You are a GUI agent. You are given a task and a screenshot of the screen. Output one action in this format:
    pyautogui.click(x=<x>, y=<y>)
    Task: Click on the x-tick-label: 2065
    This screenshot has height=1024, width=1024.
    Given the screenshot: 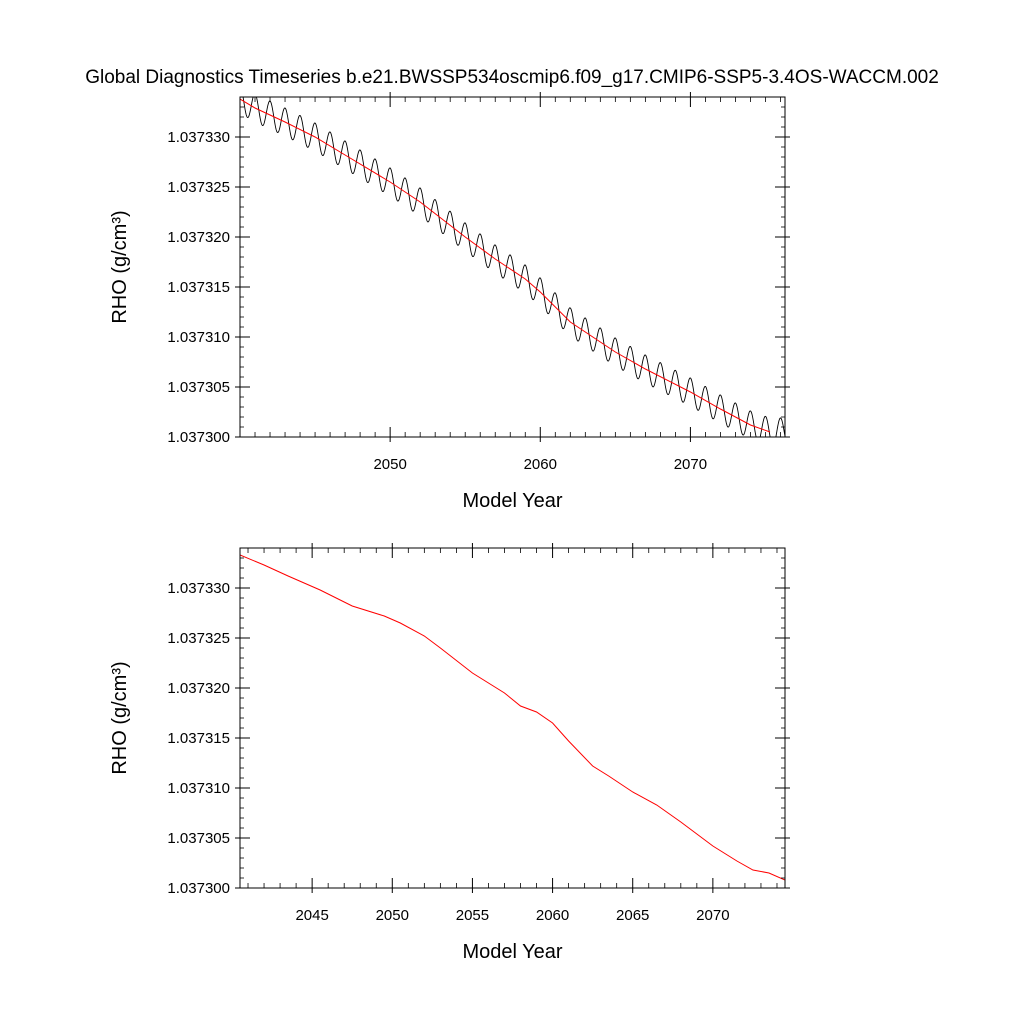 What is the action you would take?
    pyautogui.click(x=632, y=915)
    